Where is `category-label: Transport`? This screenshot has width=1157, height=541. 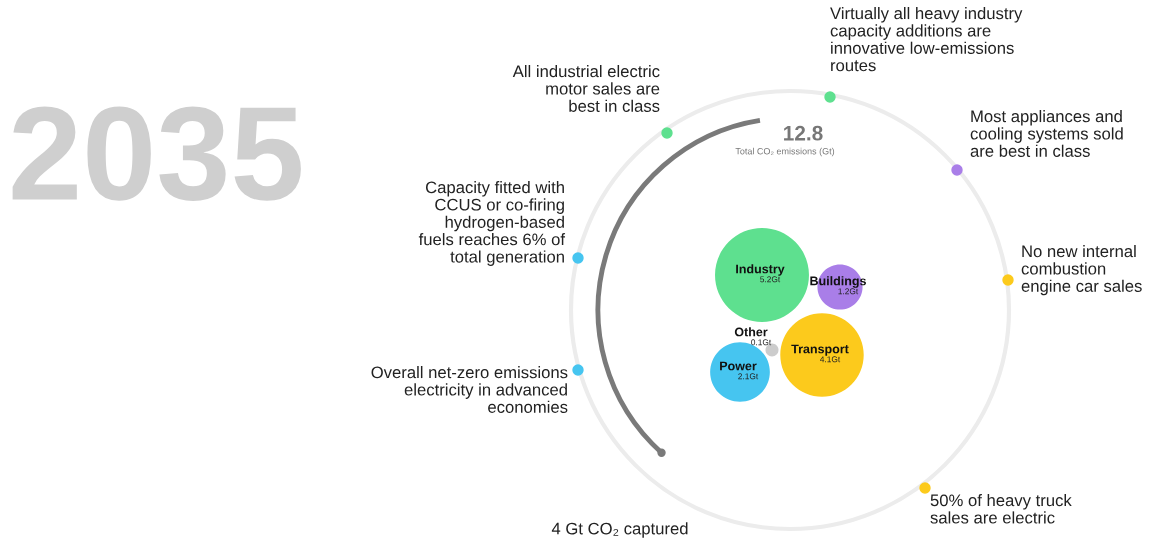 category-label: Transport is located at coordinates (820, 350).